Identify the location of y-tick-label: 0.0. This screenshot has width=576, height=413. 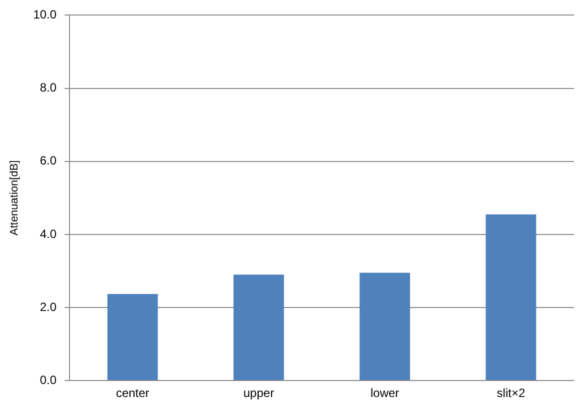
(48, 379).